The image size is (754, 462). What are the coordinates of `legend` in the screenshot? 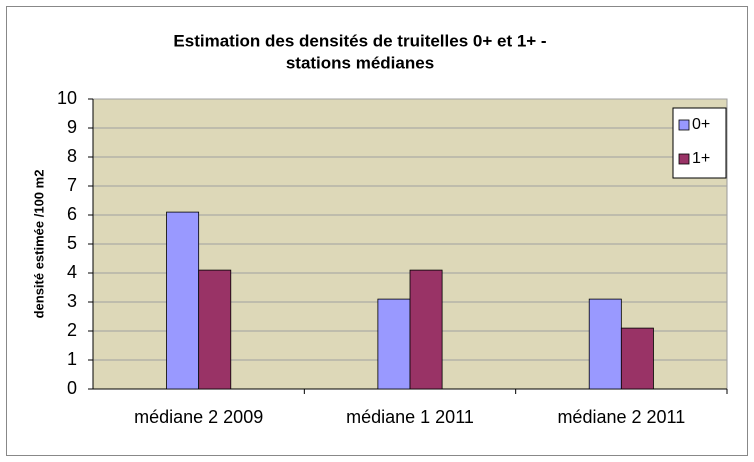 It's located at (699, 143).